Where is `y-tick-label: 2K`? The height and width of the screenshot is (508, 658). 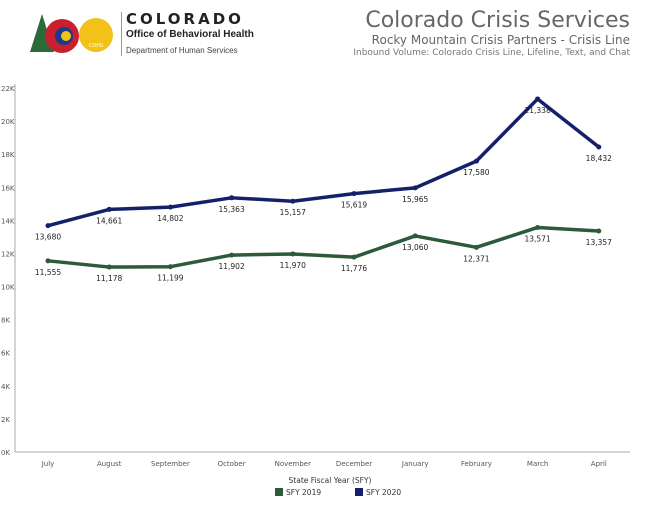
y-tick-label: 2K is located at coordinates (5, 420).